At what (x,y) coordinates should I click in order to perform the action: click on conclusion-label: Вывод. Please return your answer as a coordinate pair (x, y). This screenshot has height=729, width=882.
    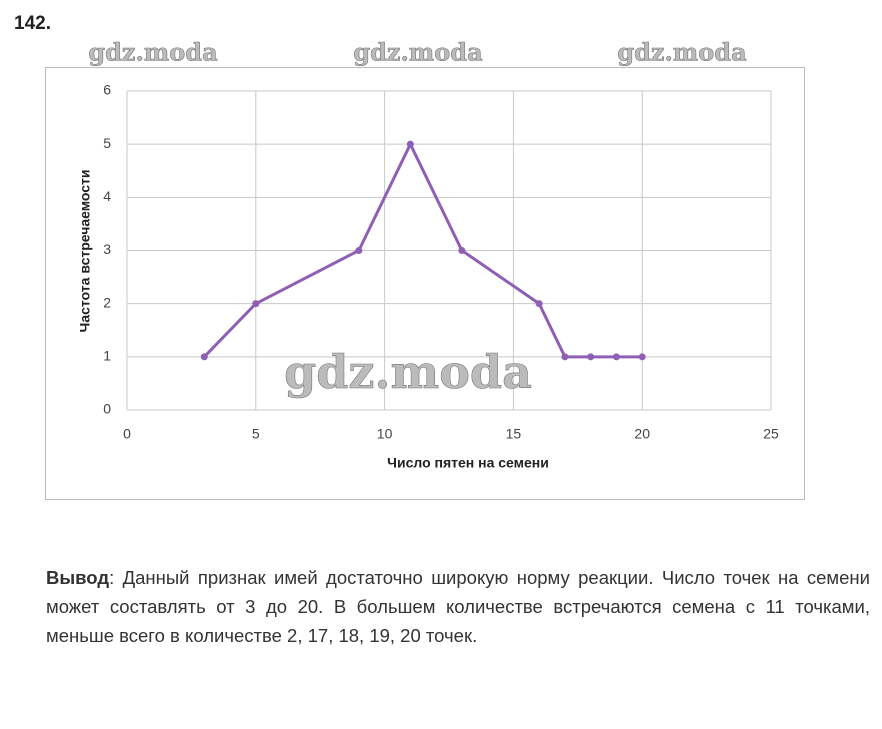
    Looking at the image, I should click on (78, 577).